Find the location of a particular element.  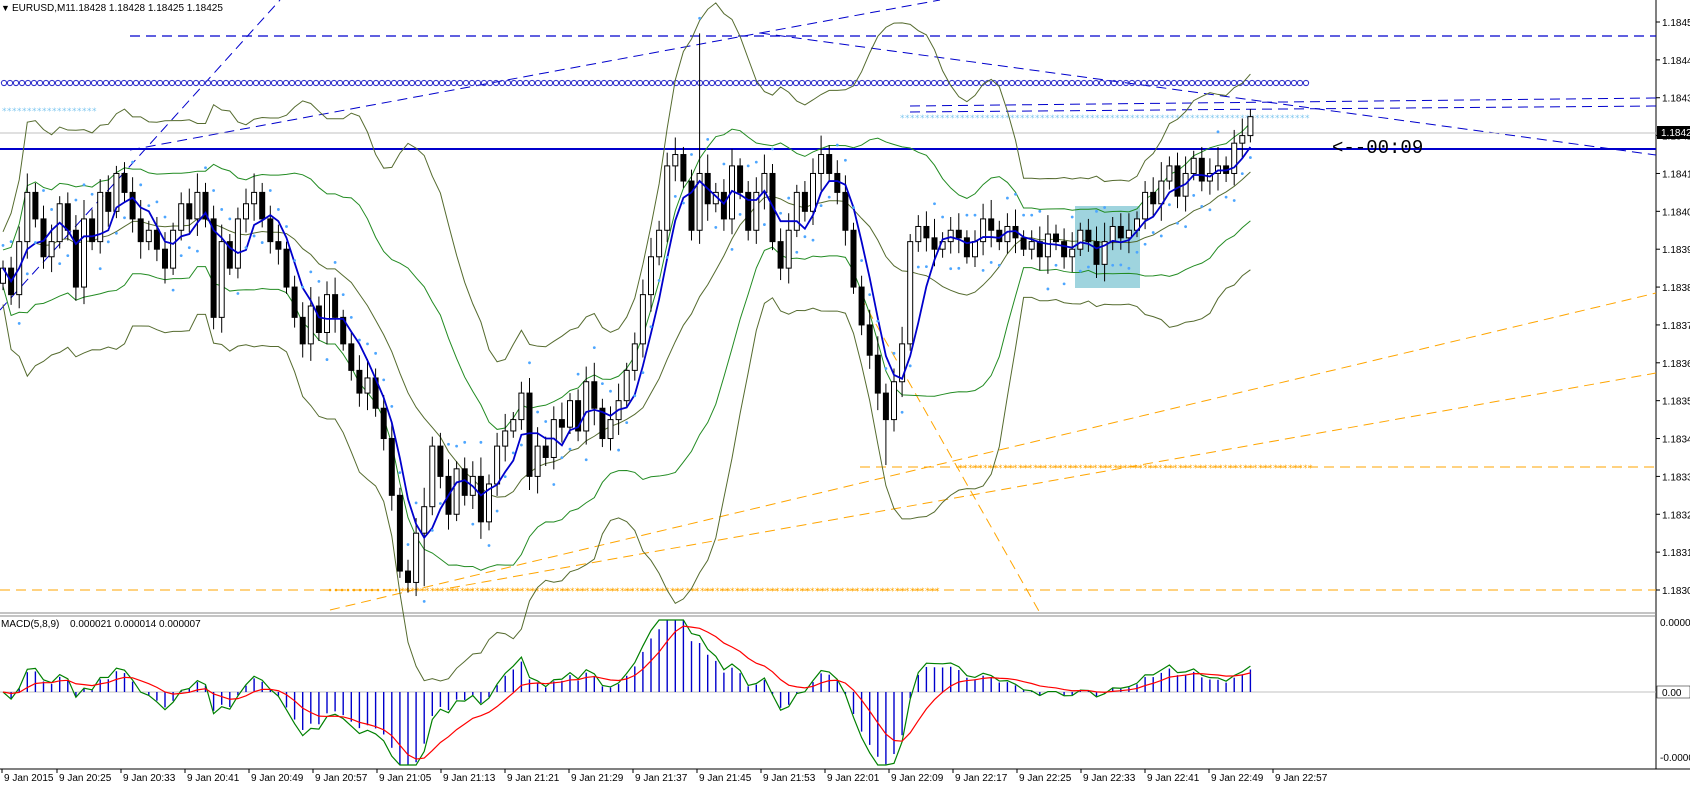

time-tick-label: 9 Jan 21:21 is located at coordinates (533, 778).